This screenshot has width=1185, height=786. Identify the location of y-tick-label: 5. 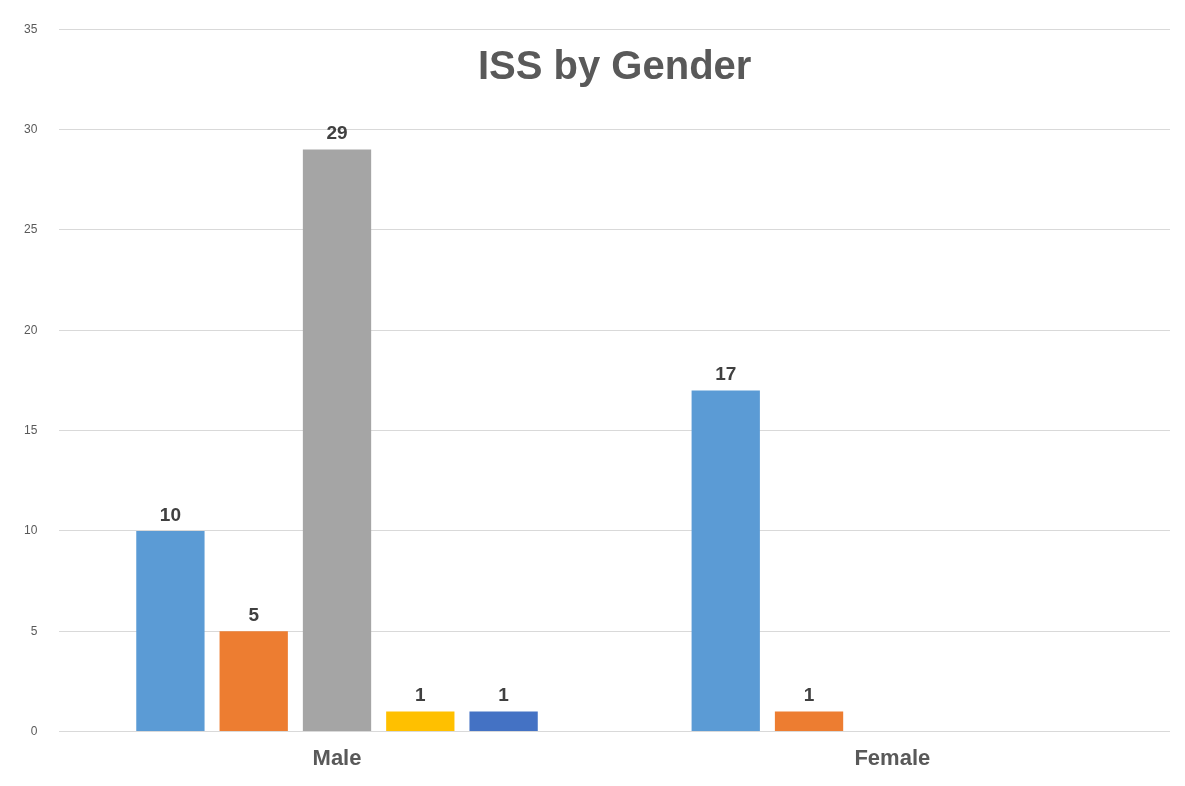
(34, 630).